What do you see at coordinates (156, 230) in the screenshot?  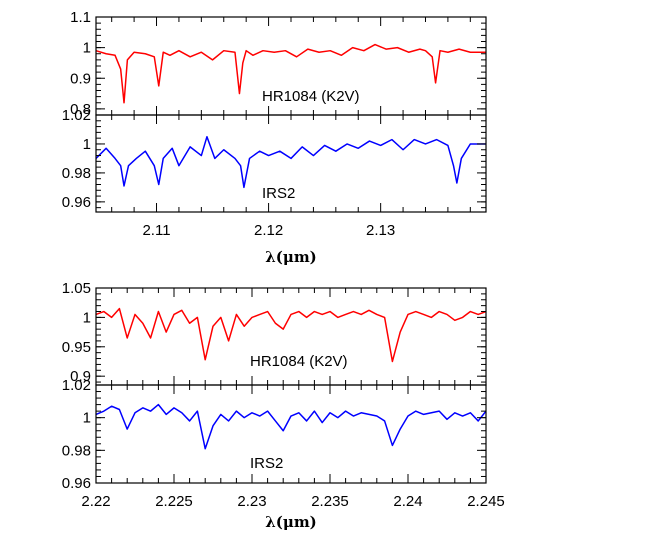 I see `x-tick-label: 2.11` at bounding box center [156, 230].